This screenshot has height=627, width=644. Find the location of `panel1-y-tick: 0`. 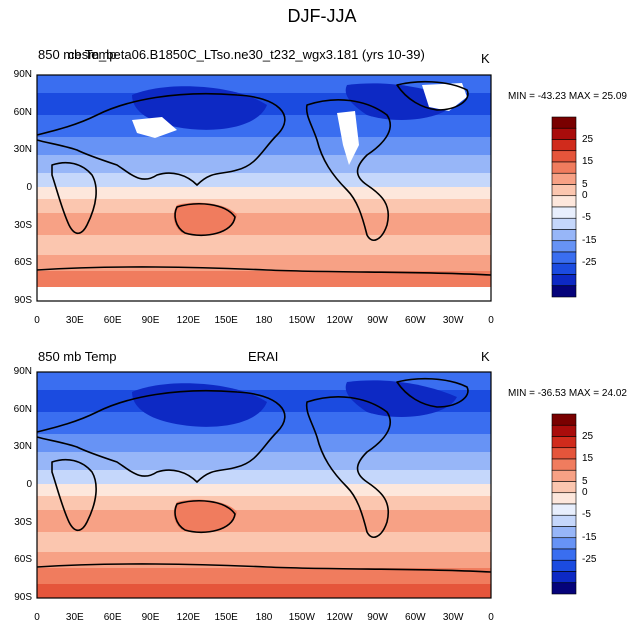

panel1-y-tick: 0 is located at coordinates (29, 187).